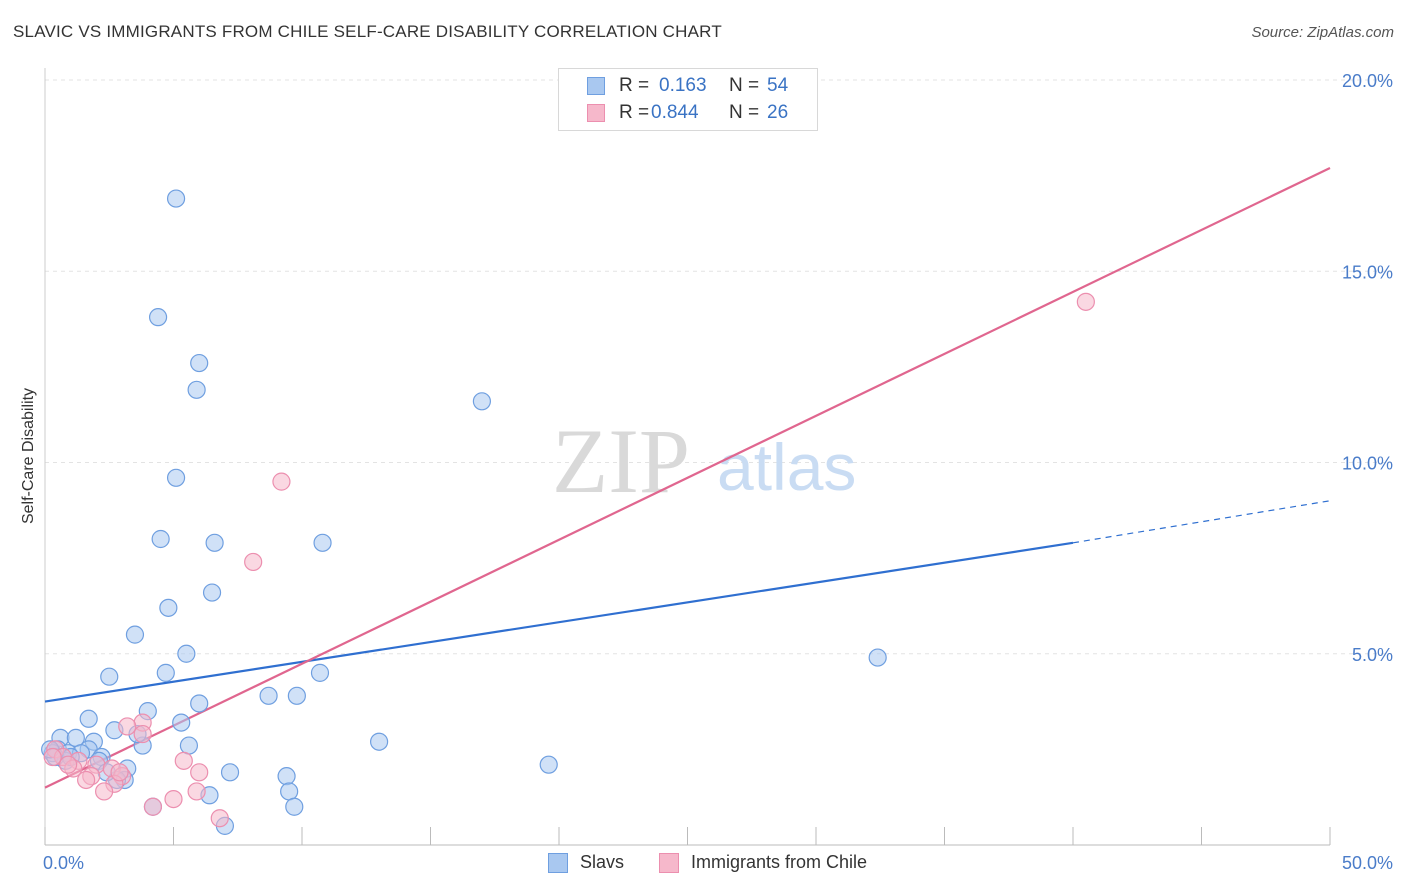 The height and width of the screenshot is (892, 1406). I want to click on slavs-trendline, so click(559, 622).